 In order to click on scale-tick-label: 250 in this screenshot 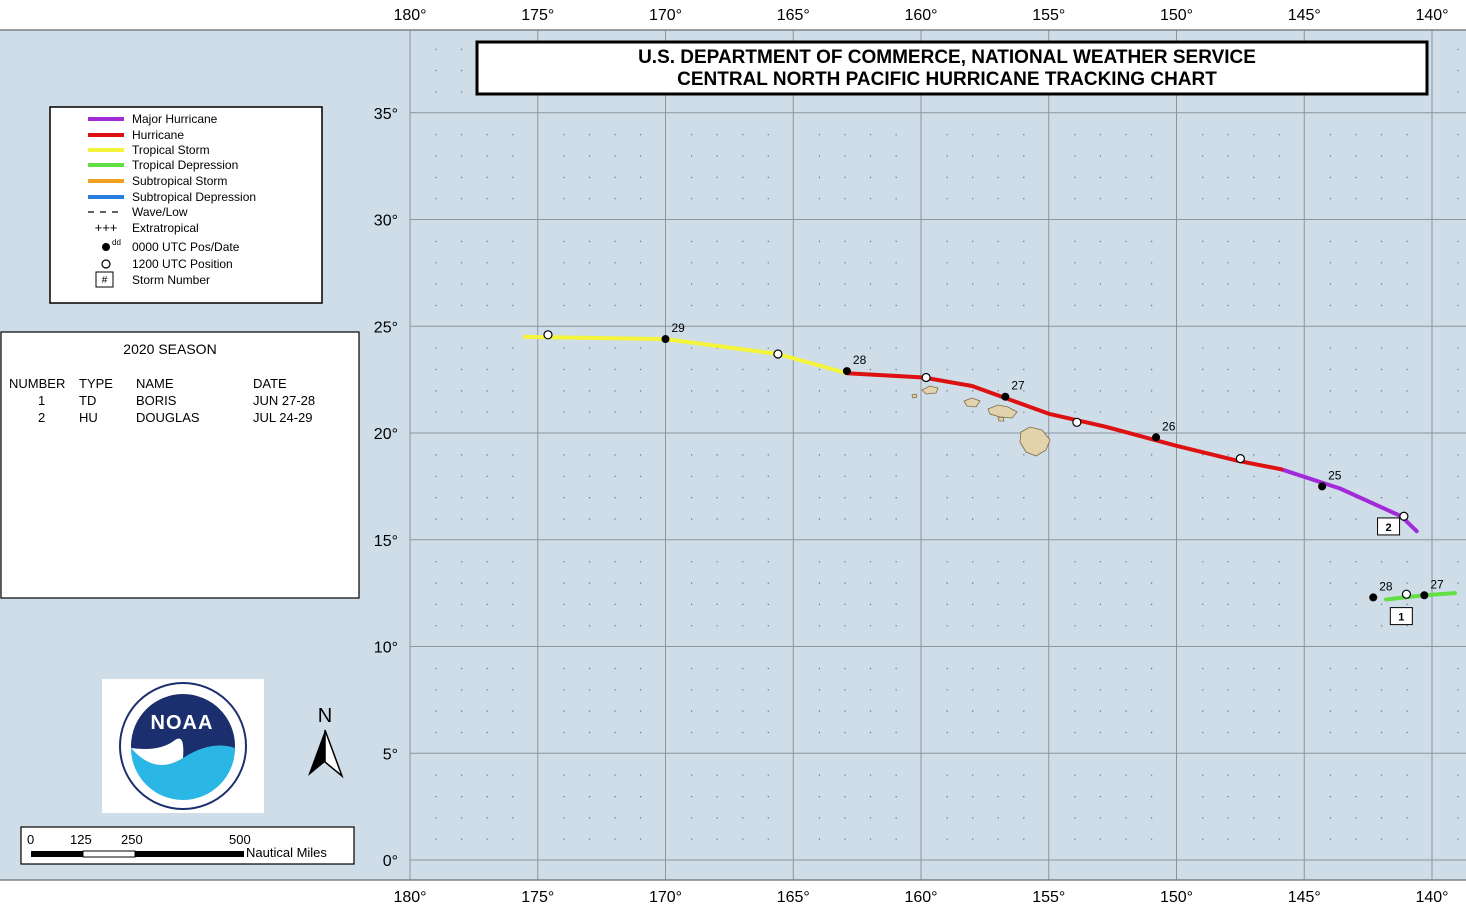, I will do `click(132, 839)`.